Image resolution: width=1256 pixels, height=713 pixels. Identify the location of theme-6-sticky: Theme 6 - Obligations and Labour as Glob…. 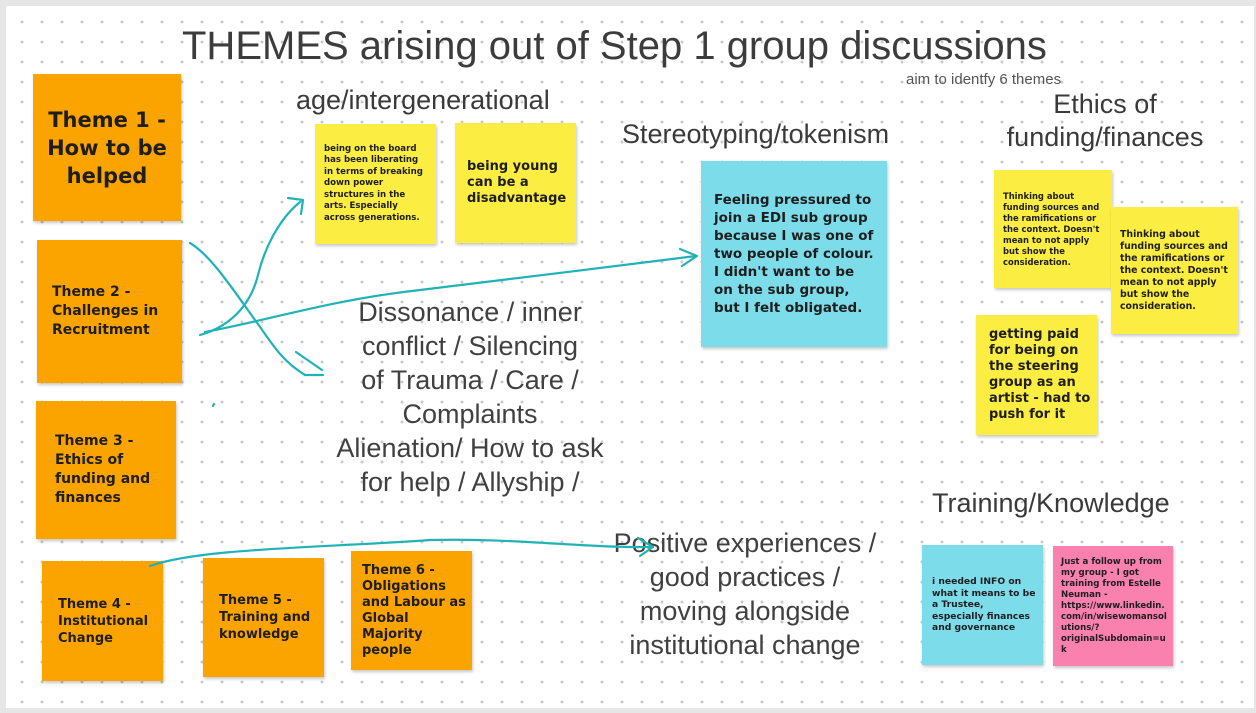
(411, 610).